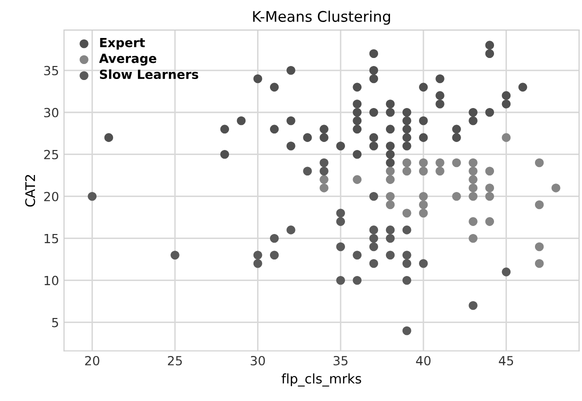 Image resolution: width=582 pixels, height=401 pixels. I want to click on legend-label: Expert, so click(122, 44).